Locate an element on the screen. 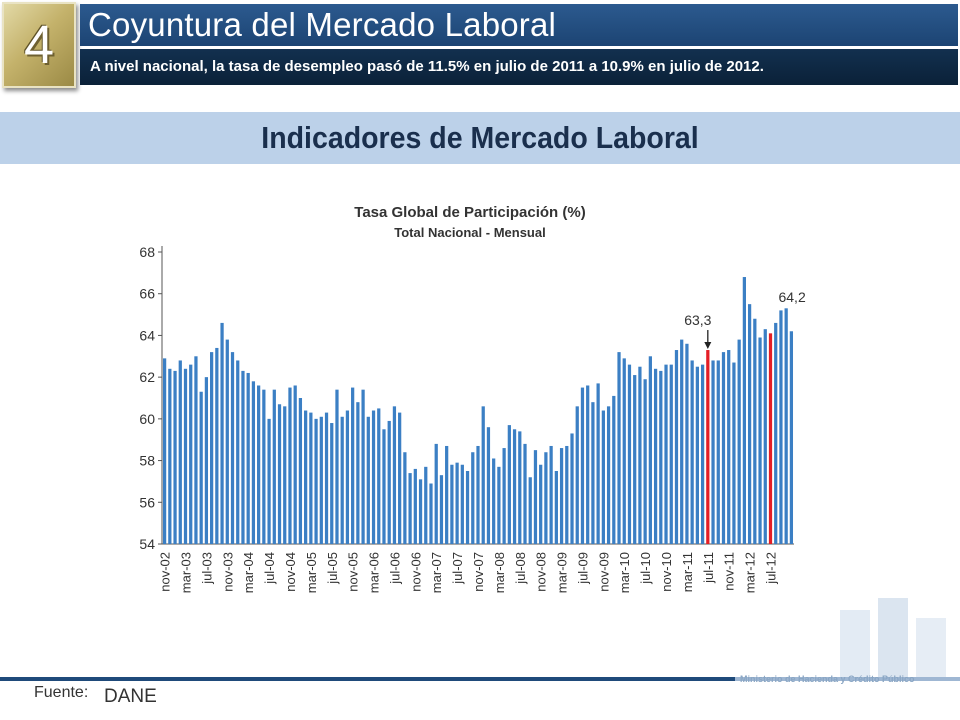 Image resolution: width=960 pixels, height=720 pixels. section-heading: Indicadores de Mercado Laboral is located at coordinates (480, 137).